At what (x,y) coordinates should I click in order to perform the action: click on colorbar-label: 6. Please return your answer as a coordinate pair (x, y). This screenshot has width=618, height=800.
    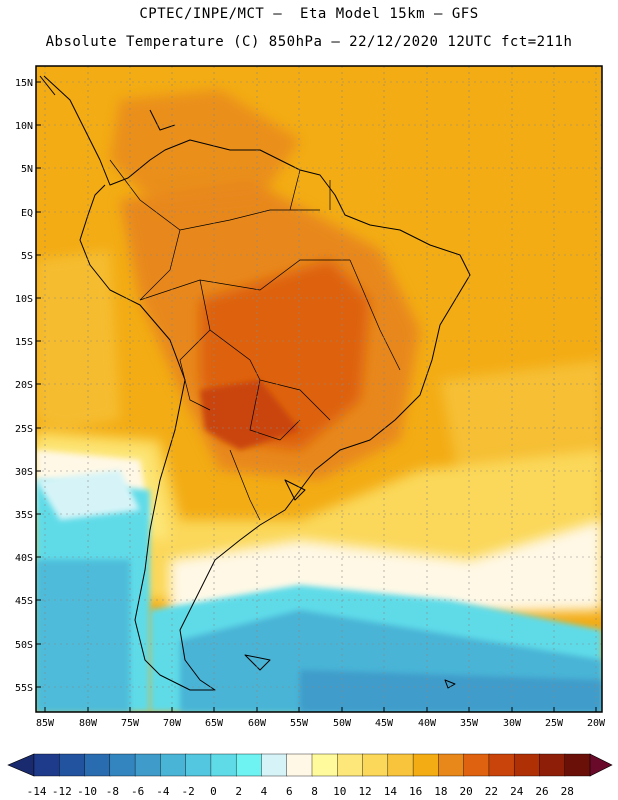
    Looking at the image, I should click on (289, 791).